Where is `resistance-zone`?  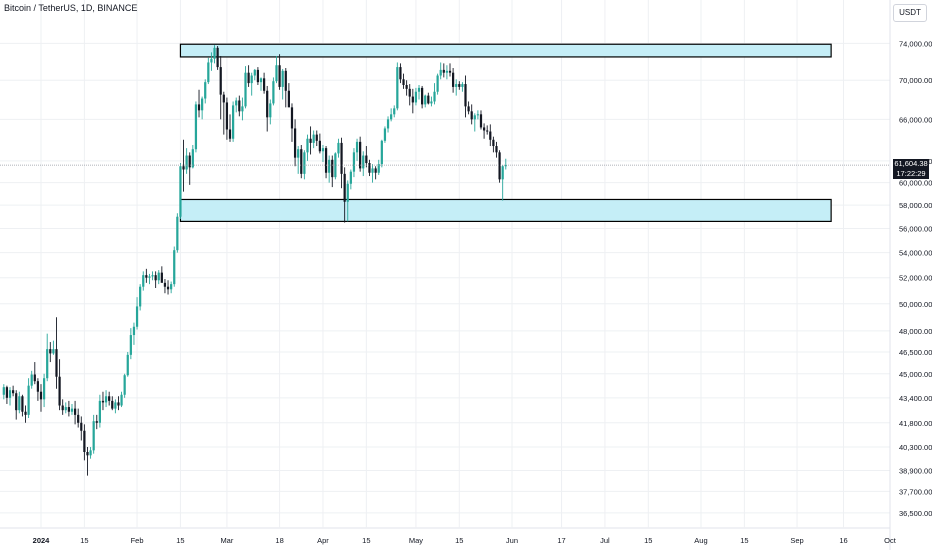 resistance-zone is located at coordinates (505, 50).